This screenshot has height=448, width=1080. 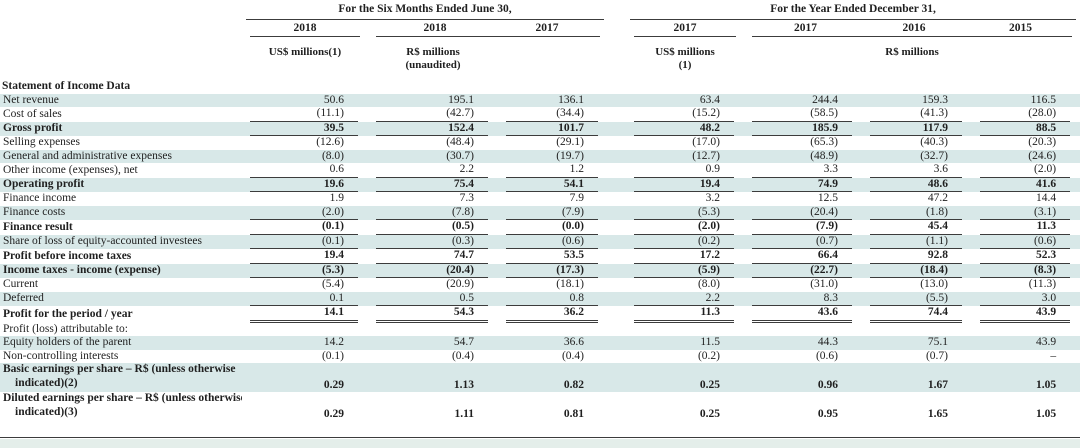 What do you see at coordinates (617, 58) in the screenshot?
I see `units-gap` at bounding box center [617, 58].